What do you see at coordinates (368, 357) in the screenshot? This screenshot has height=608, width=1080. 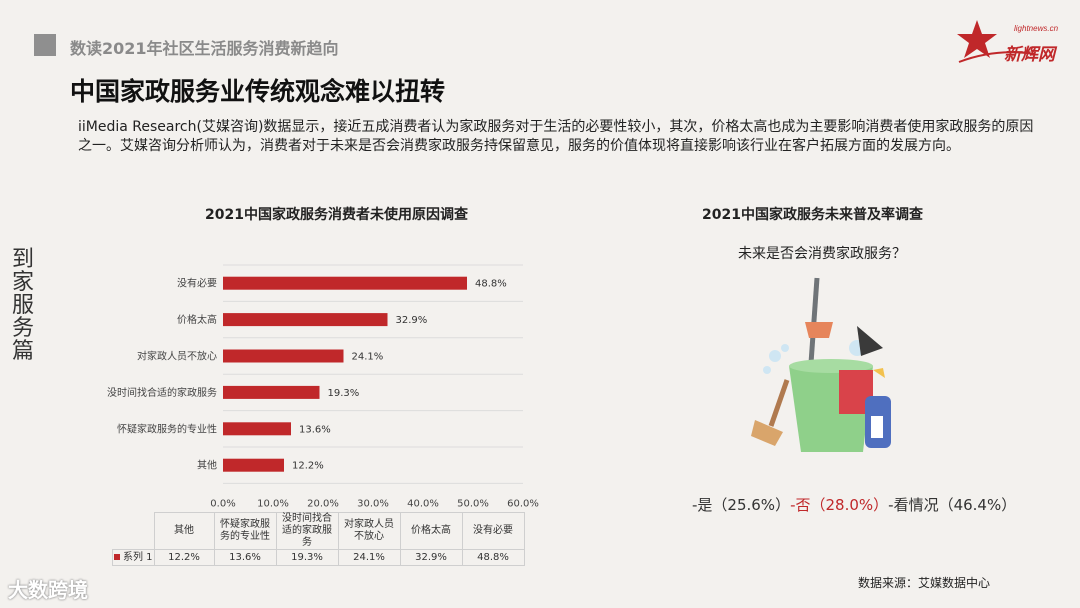 I see `value-label: 24.1%` at bounding box center [368, 357].